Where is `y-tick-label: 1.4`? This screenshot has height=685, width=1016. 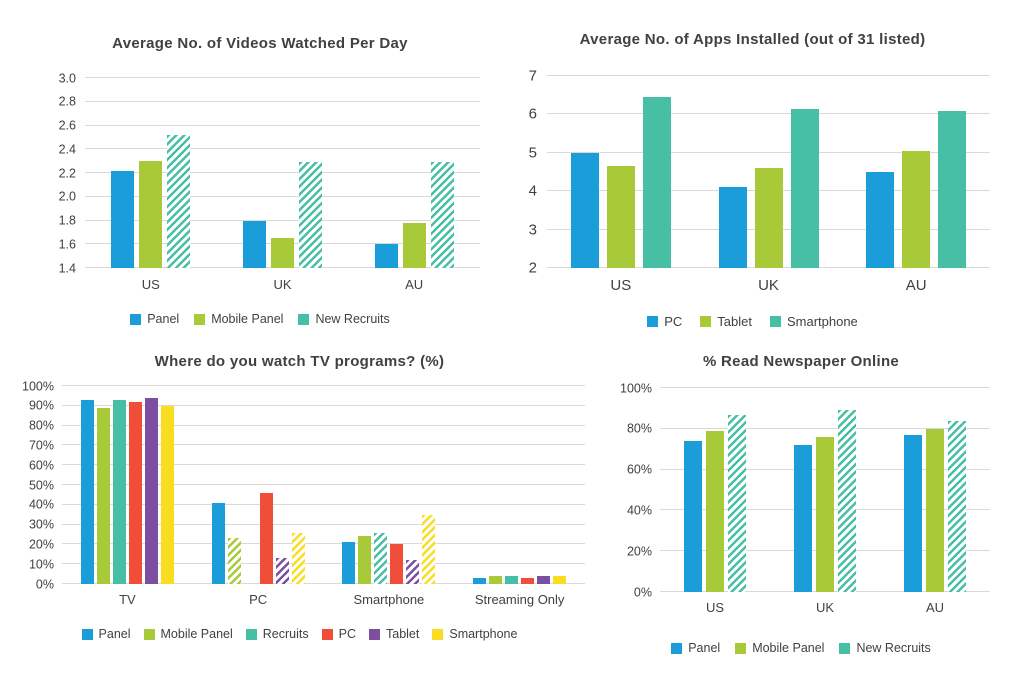 y-tick-label: 1.4 is located at coordinates (67, 267).